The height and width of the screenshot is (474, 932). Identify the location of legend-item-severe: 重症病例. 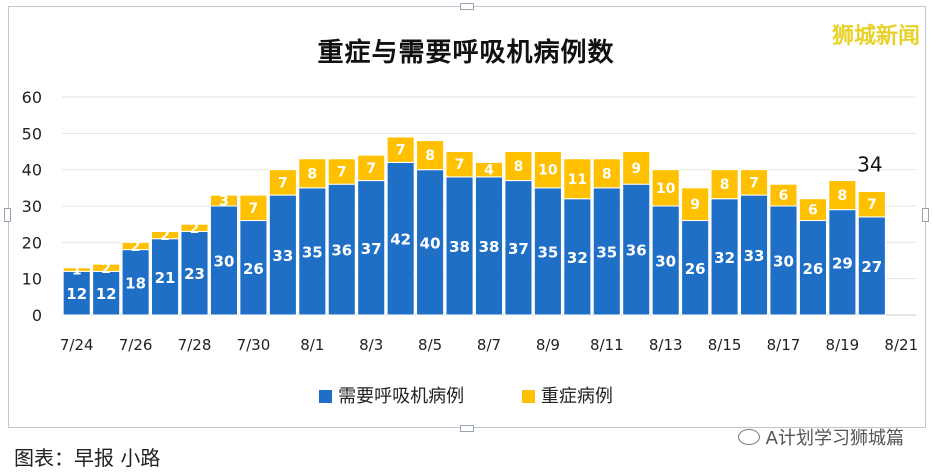
(567, 395).